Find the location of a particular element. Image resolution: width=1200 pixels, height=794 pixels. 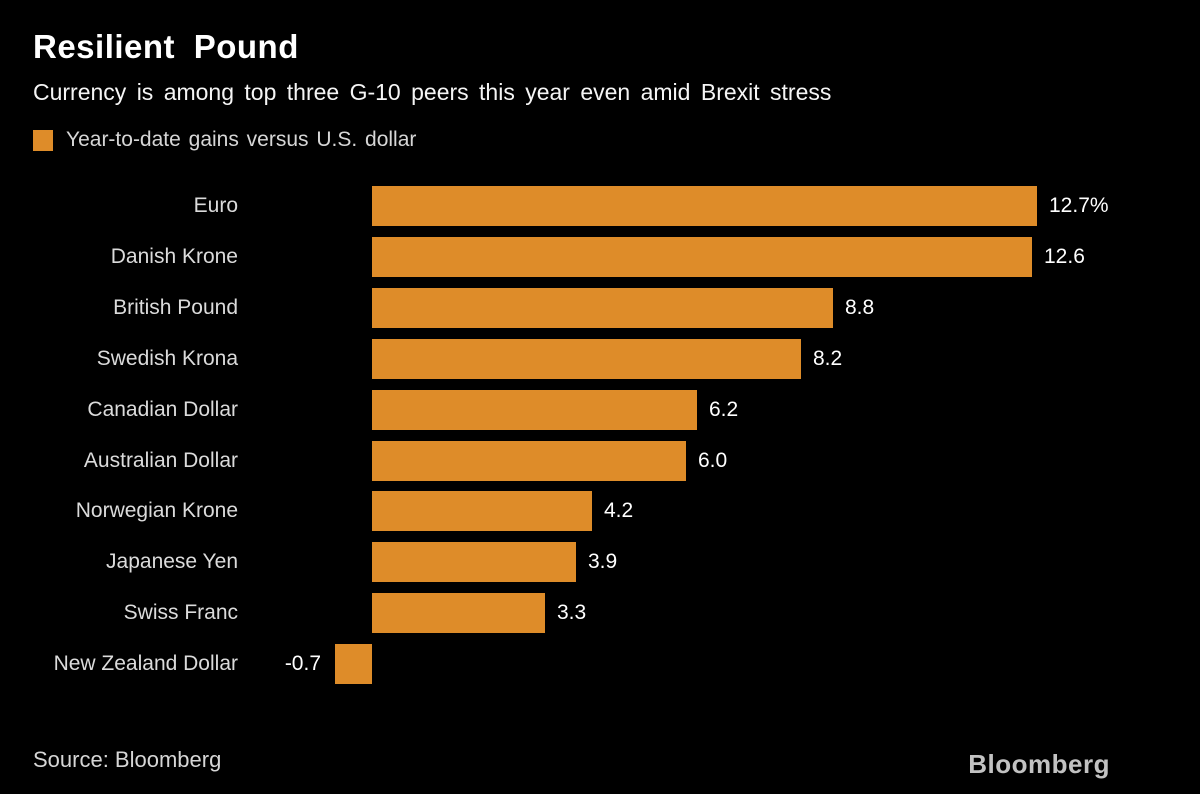

category-label: Canadian Dollar is located at coordinates (162, 409).